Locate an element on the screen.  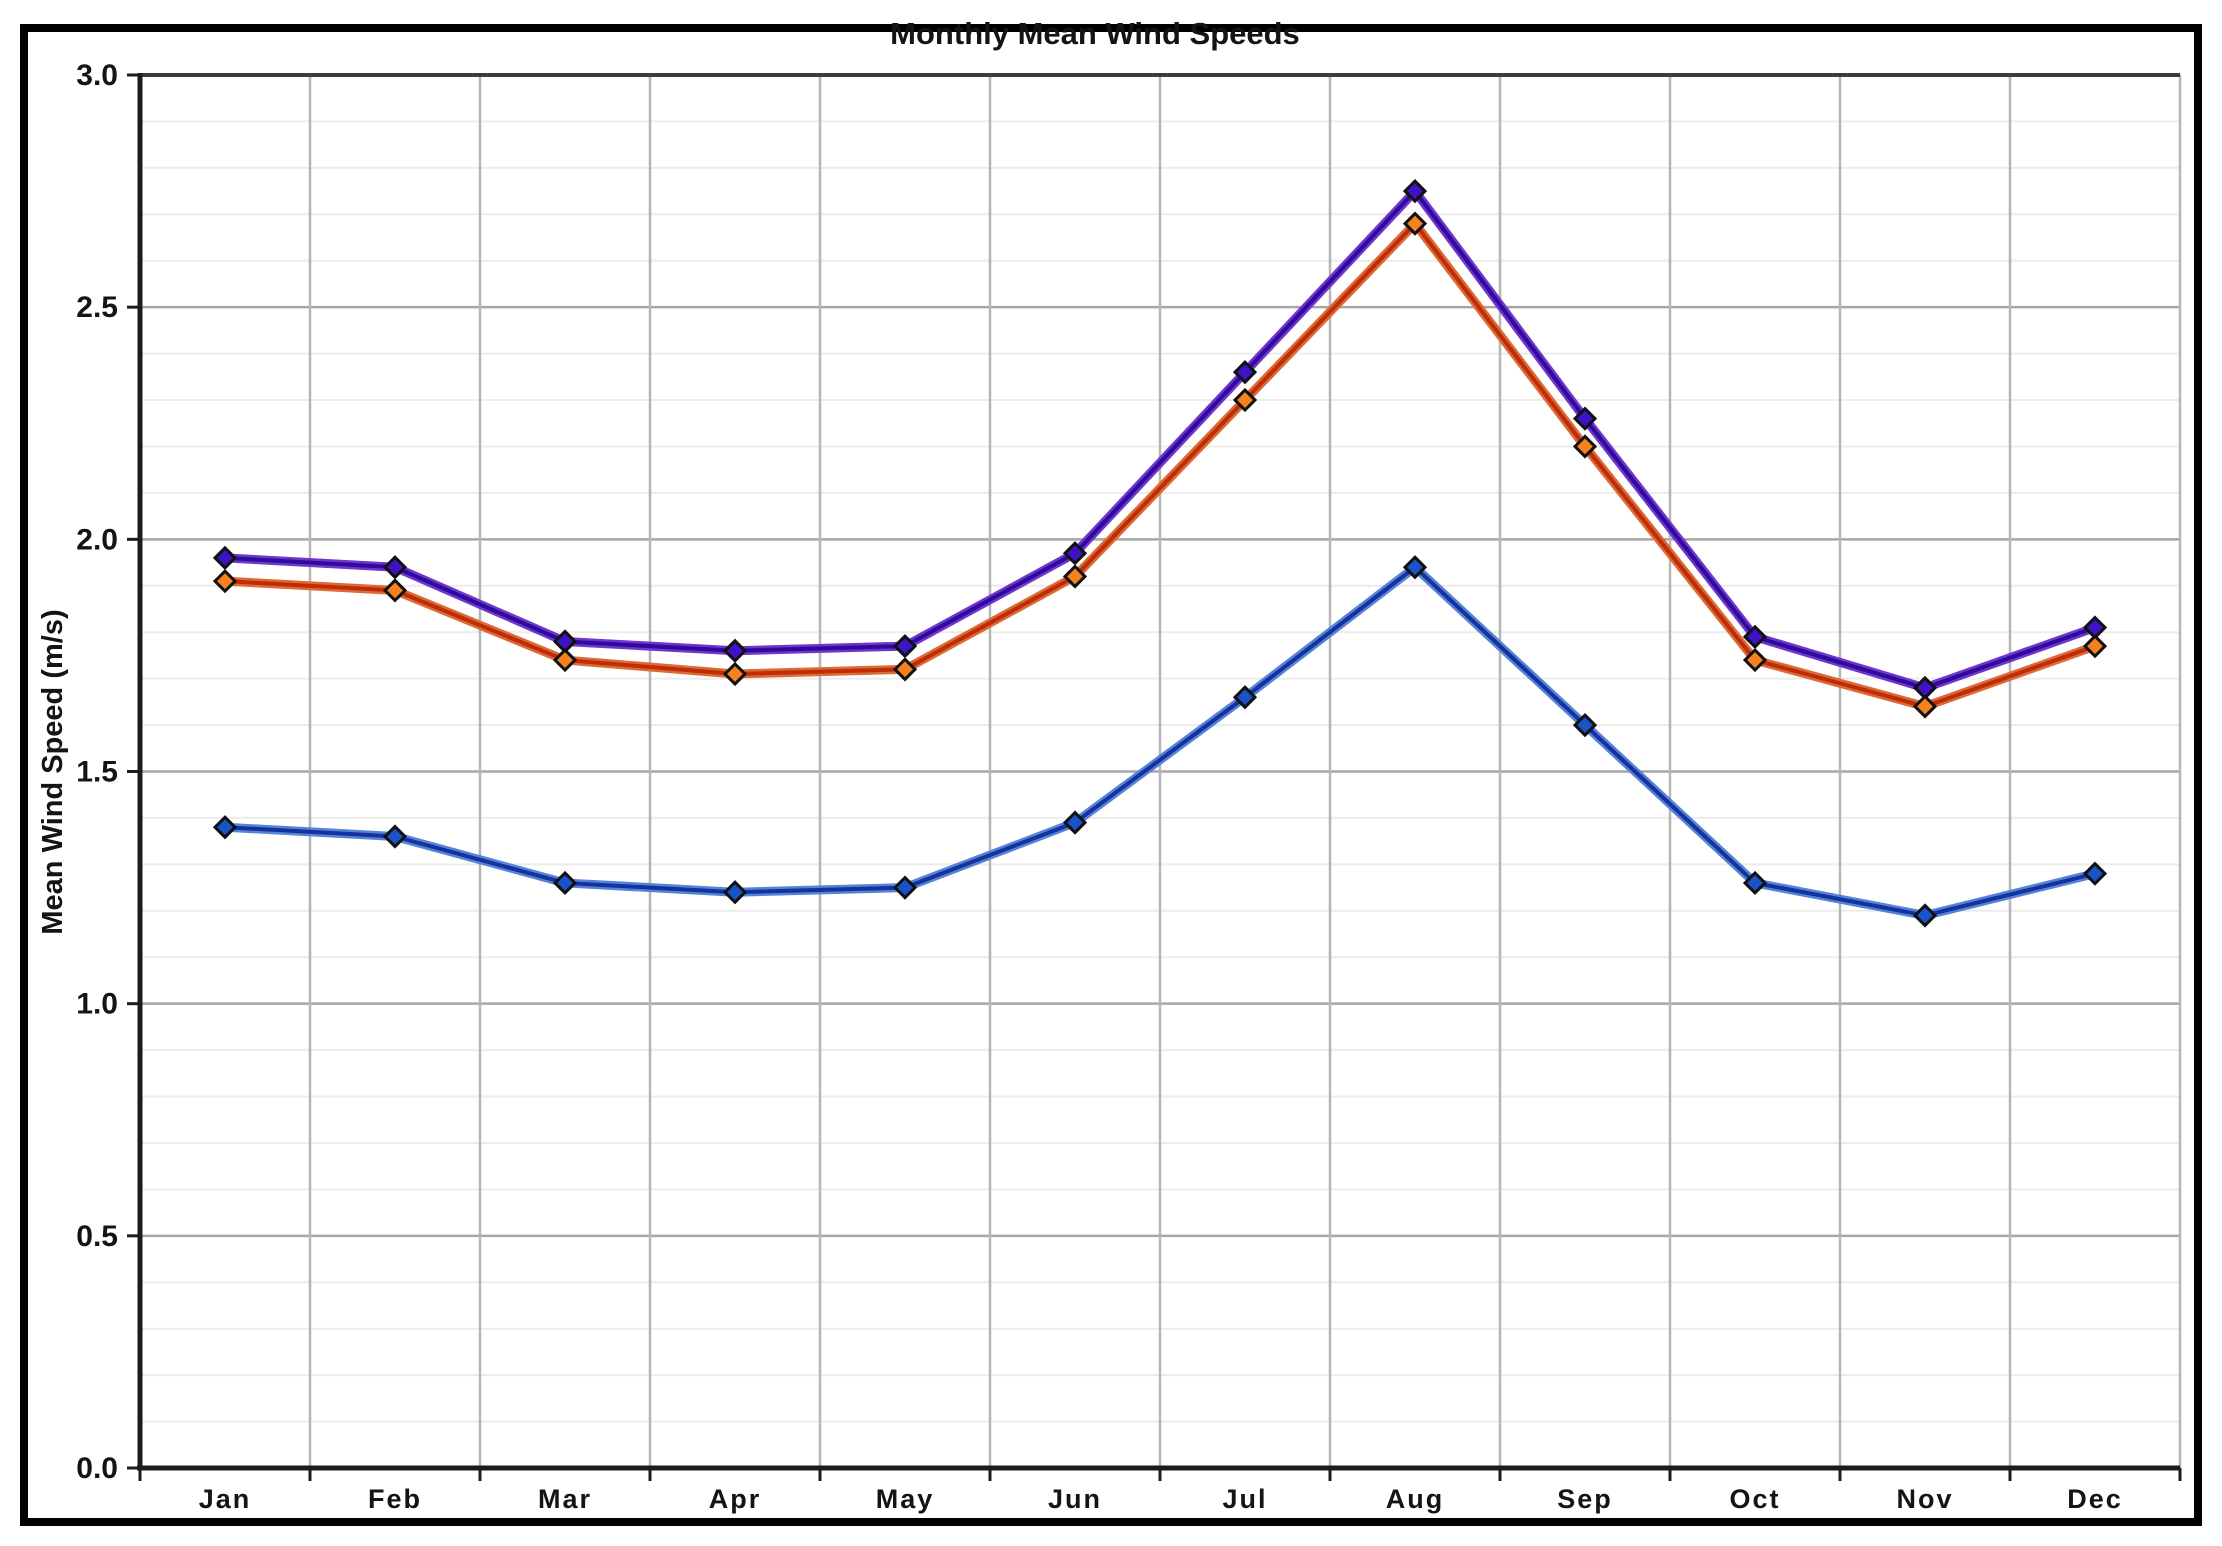
y-axis-title: Mean Wind Speed (m/s) is located at coordinates (53, 771).